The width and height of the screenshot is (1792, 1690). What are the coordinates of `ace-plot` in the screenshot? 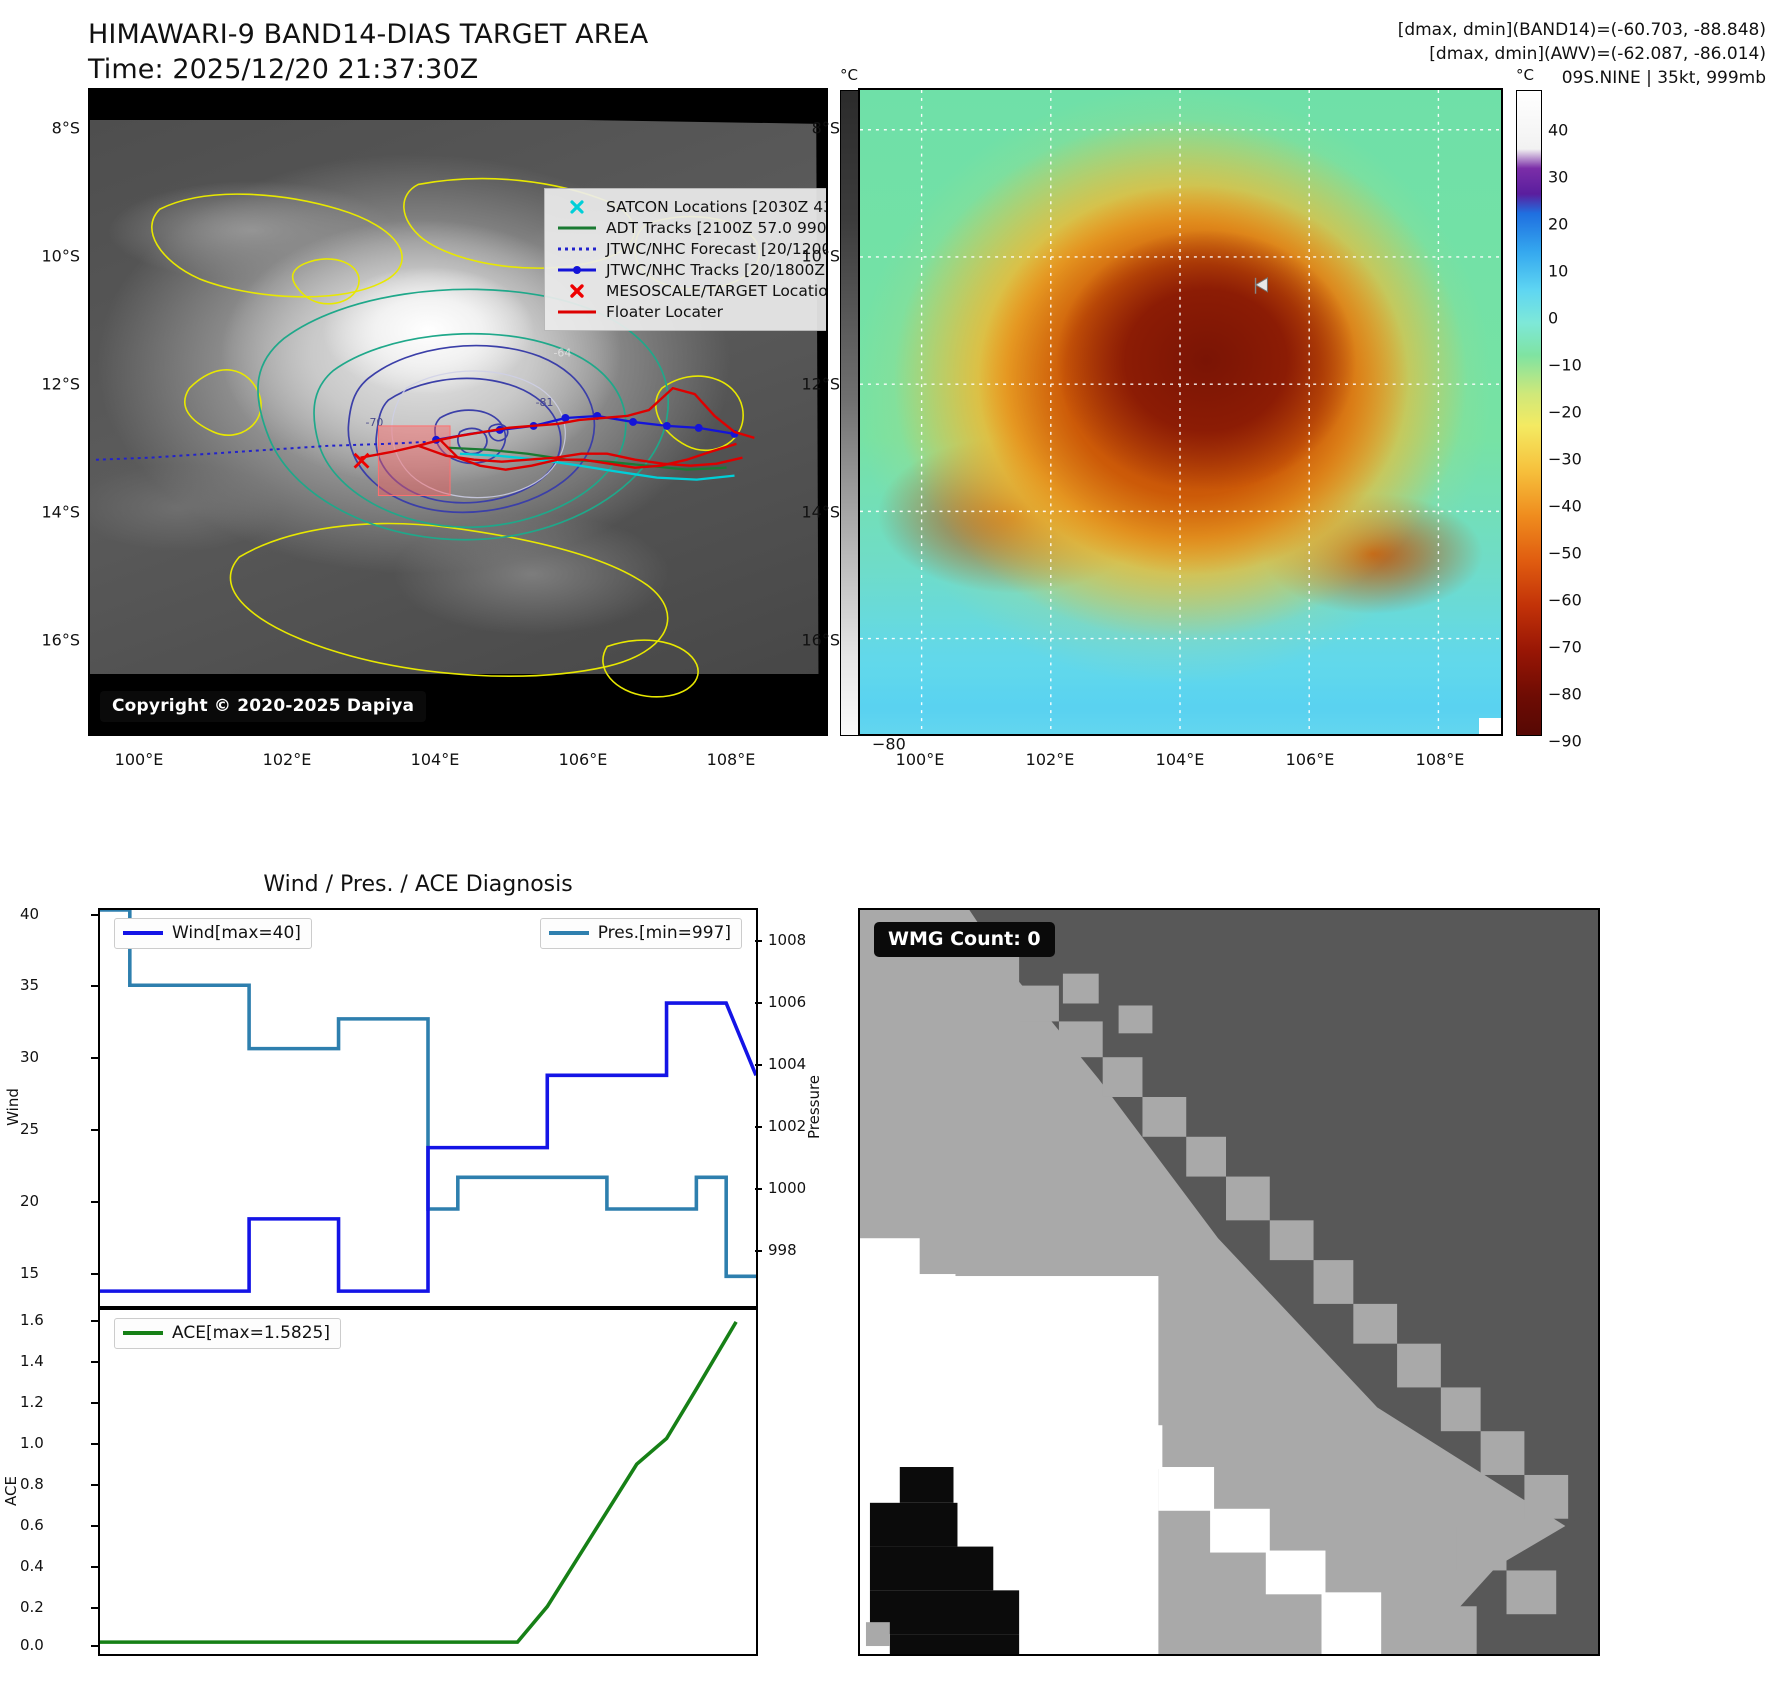 It's located at (419, 1482).